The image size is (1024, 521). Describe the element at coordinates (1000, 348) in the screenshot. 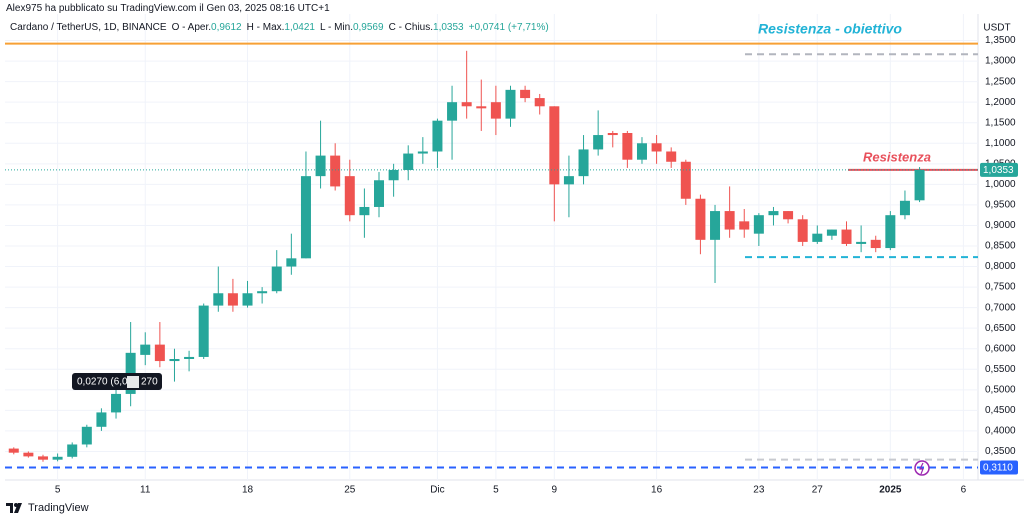

I see `y-tick-label: 0,6000` at that location.